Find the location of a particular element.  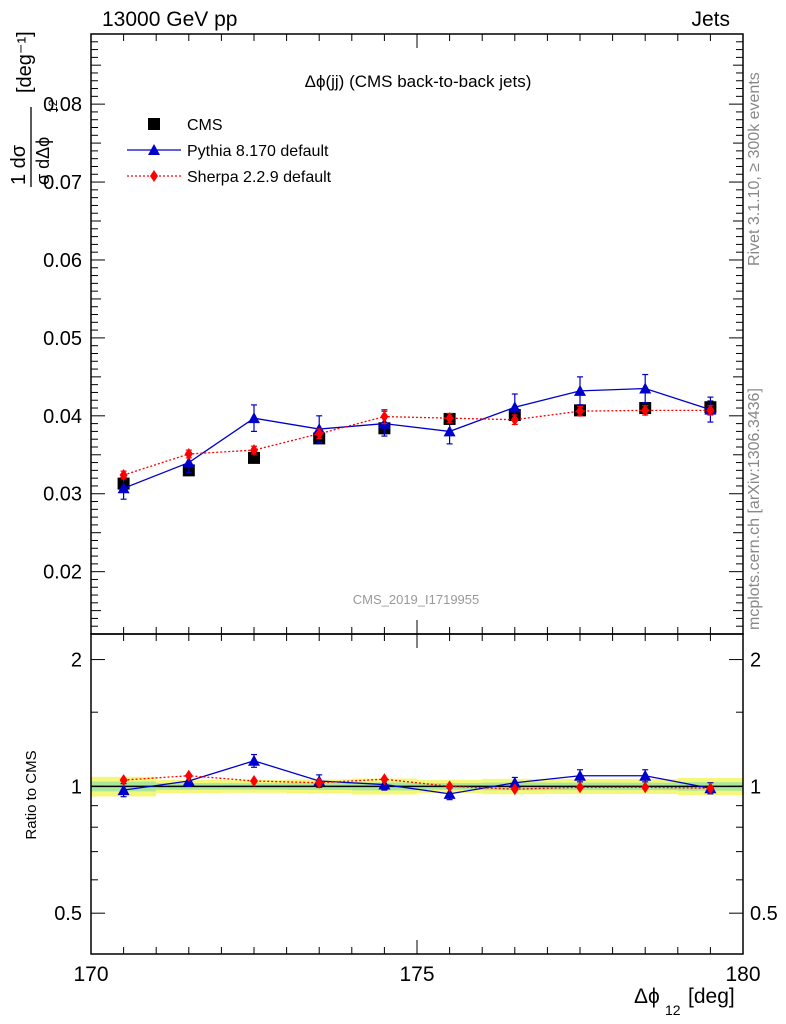

header-right: Jets is located at coordinates (710, 19).